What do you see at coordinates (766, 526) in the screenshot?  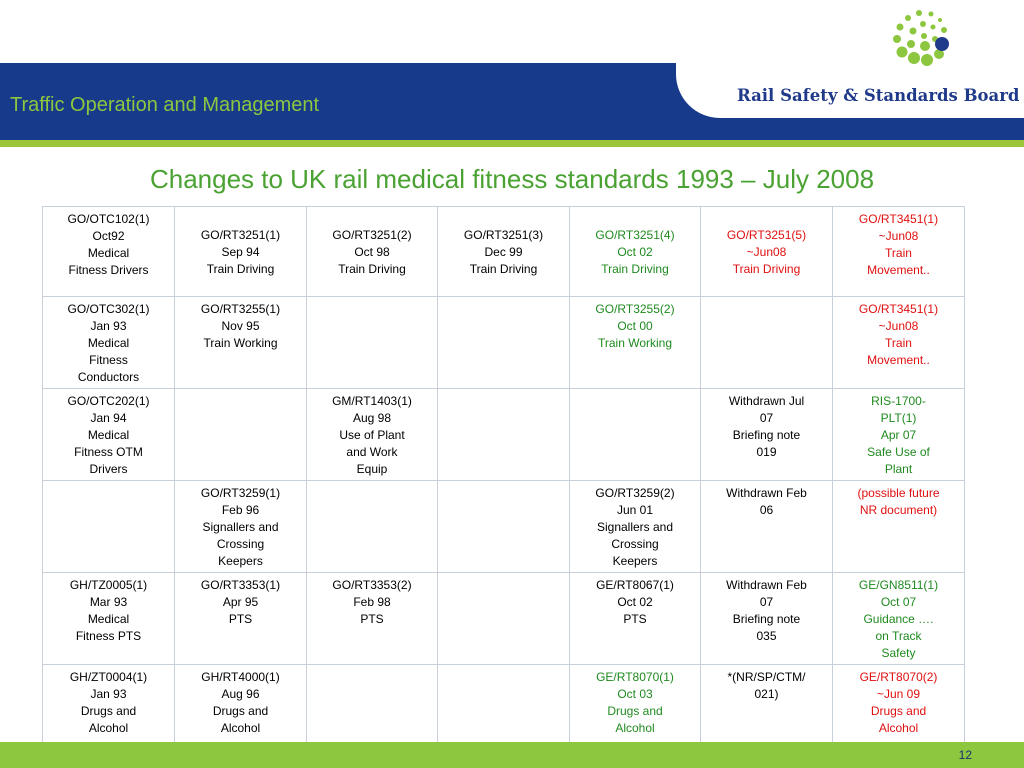 I see `table-cell: Withdrawn Feb 06` at bounding box center [766, 526].